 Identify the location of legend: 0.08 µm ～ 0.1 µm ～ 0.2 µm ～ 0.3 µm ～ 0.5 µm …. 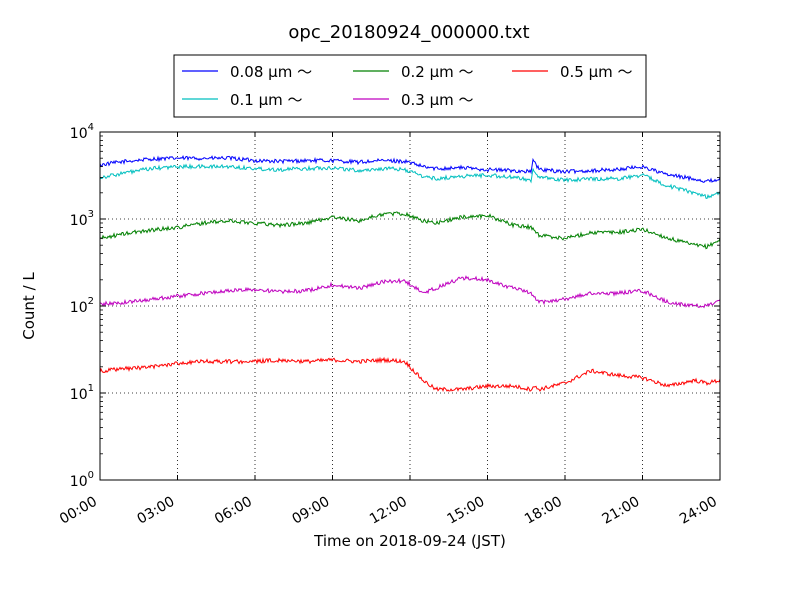
(410, 86).